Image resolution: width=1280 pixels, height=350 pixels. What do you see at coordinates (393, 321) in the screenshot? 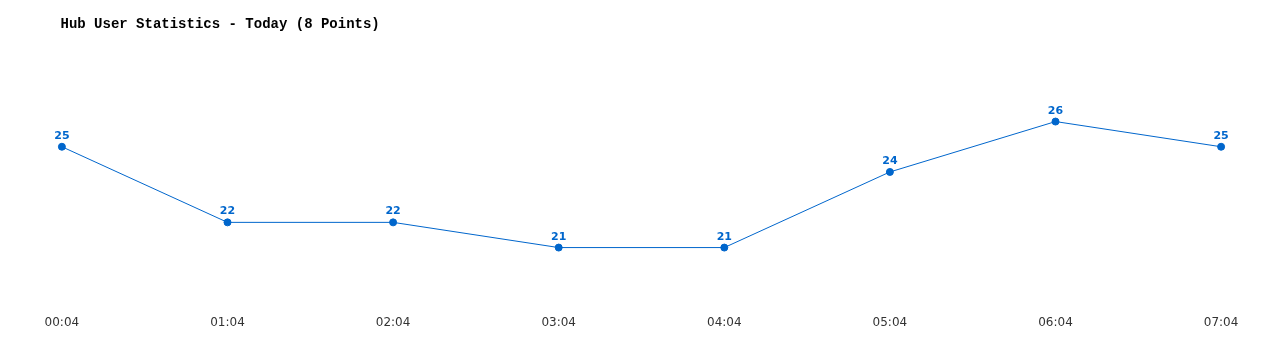
I see `x-tick-label: 02:04` at bounding box center [393, 321].